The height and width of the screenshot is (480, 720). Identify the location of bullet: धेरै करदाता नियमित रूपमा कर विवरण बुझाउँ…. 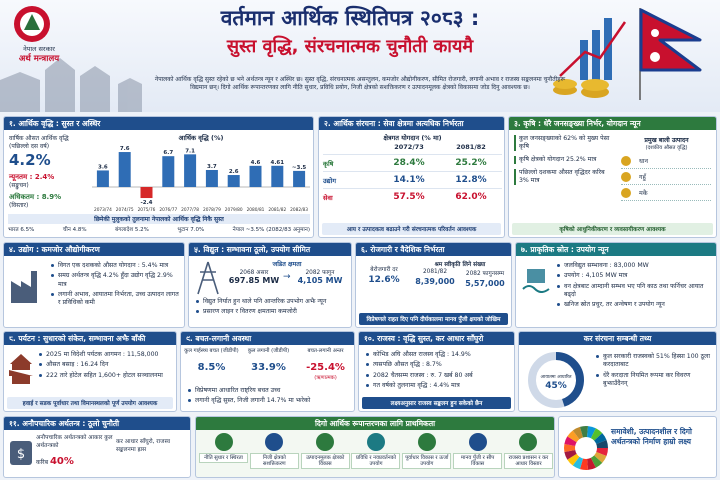
(653, 380).